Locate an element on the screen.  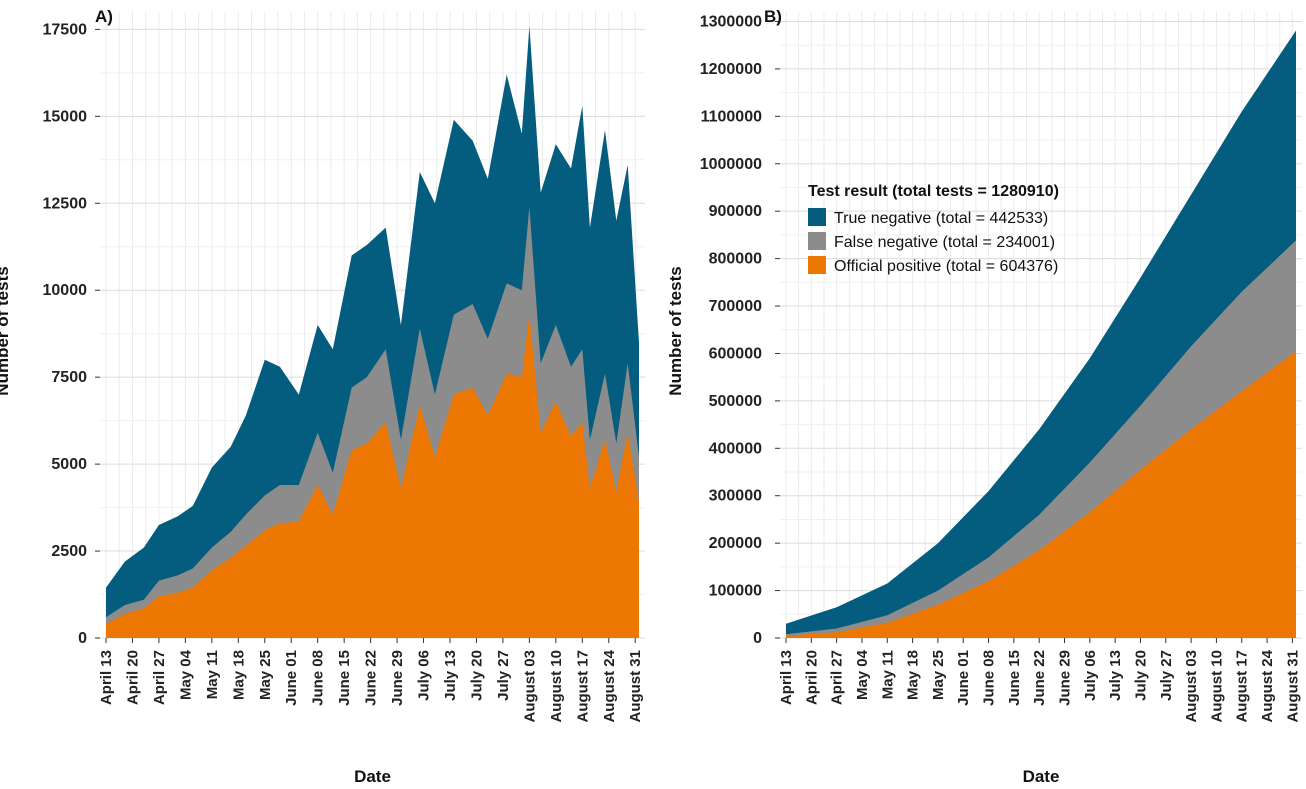
y-tick-label: 12500 is located at coordinates (65, 203).